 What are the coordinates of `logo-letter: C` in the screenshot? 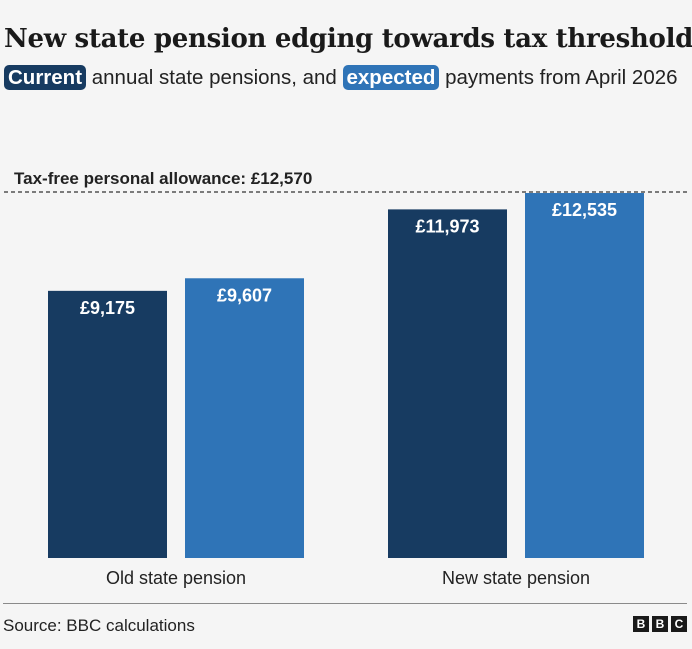 It's located at (679, 624).